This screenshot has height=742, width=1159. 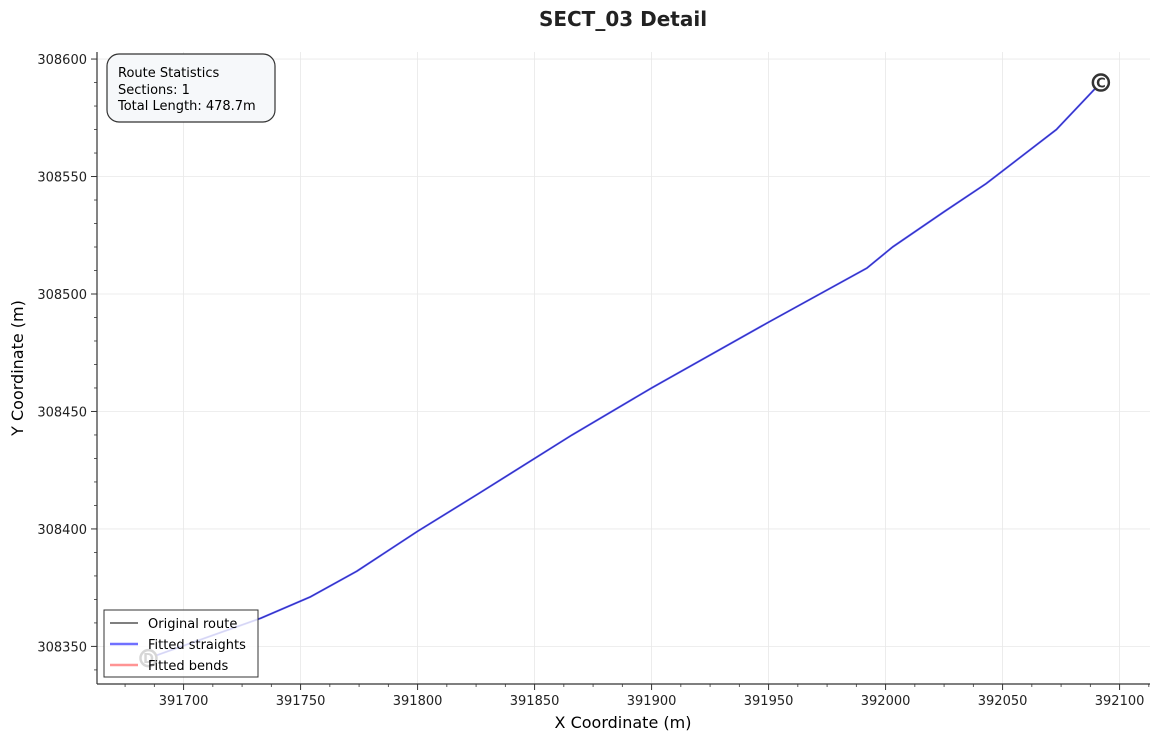 What do you see at coordinates (169, 73) in the screenshot?
I see `stats-title: Route Statistics` at bounding box center [169, 73].